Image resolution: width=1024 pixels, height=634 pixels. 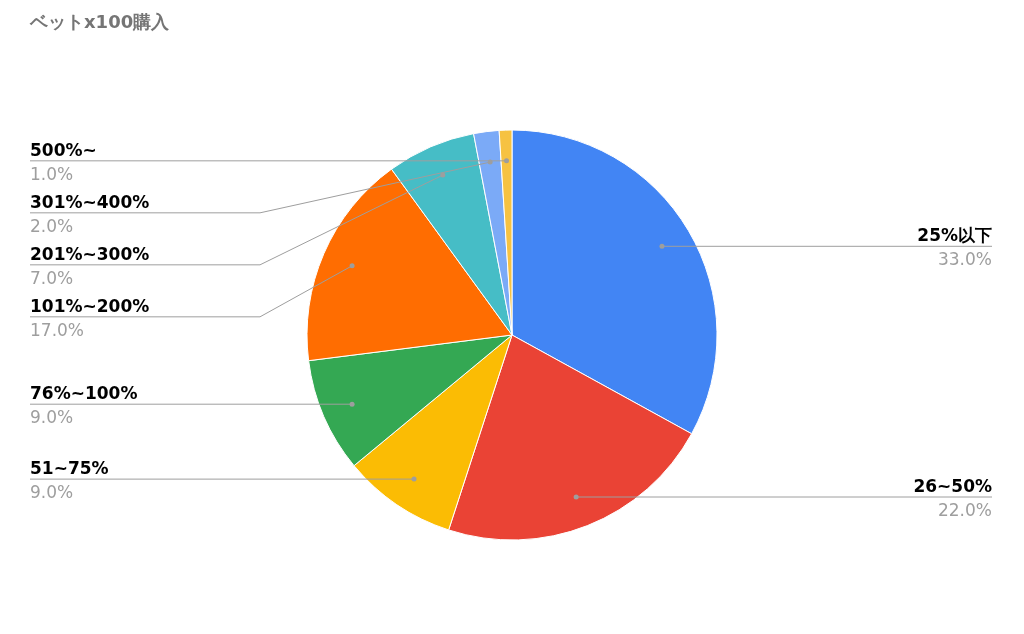 I want to click on data-label: 22.0%, so click(x=964, y=510).